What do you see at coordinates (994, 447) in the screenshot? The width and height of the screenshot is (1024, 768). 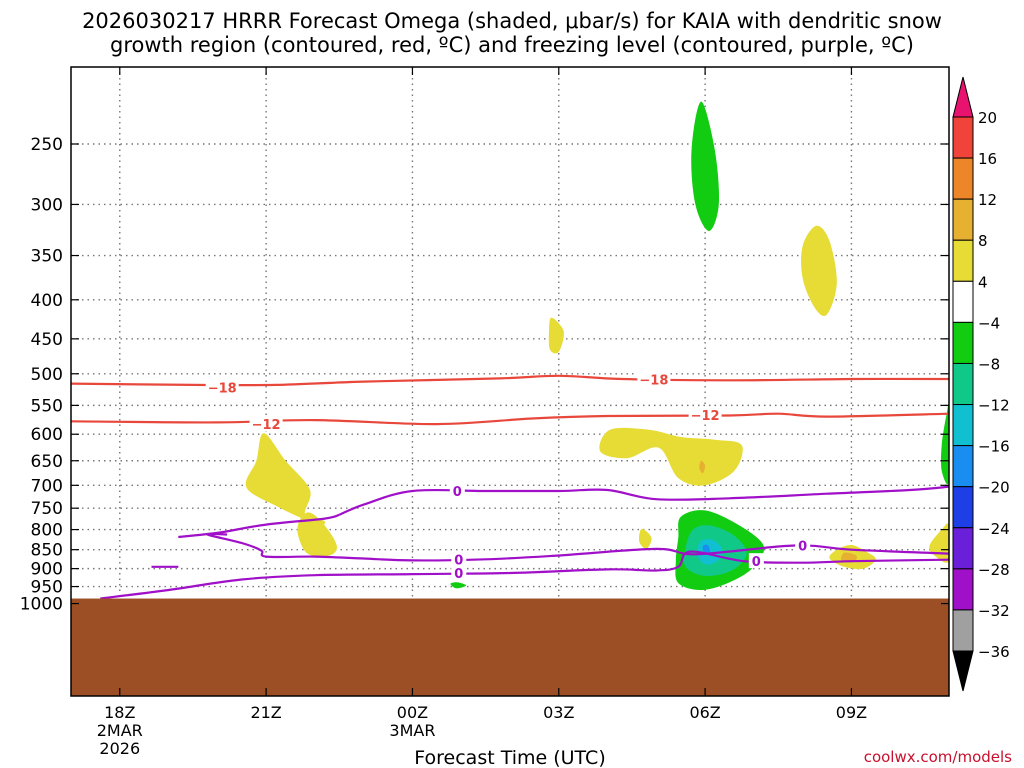 I see `colorbar-label: −16` at bounding box center [994, 447].